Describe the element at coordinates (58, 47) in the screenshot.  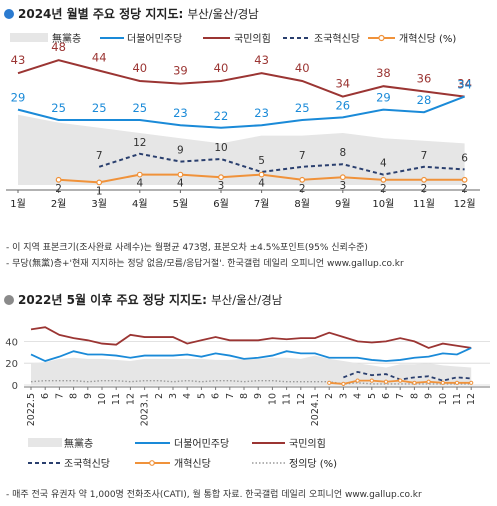
I see `data-label-ppp: 48` at that location.